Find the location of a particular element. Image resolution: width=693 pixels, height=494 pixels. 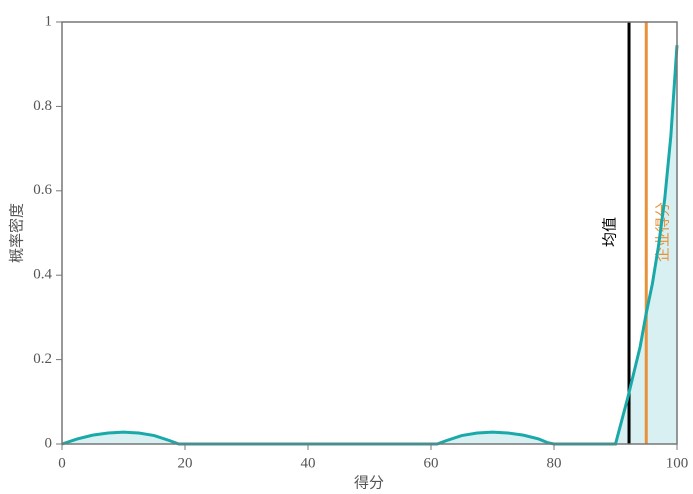

y-tick-label: 0.4 is located at coordinates (42, 275).